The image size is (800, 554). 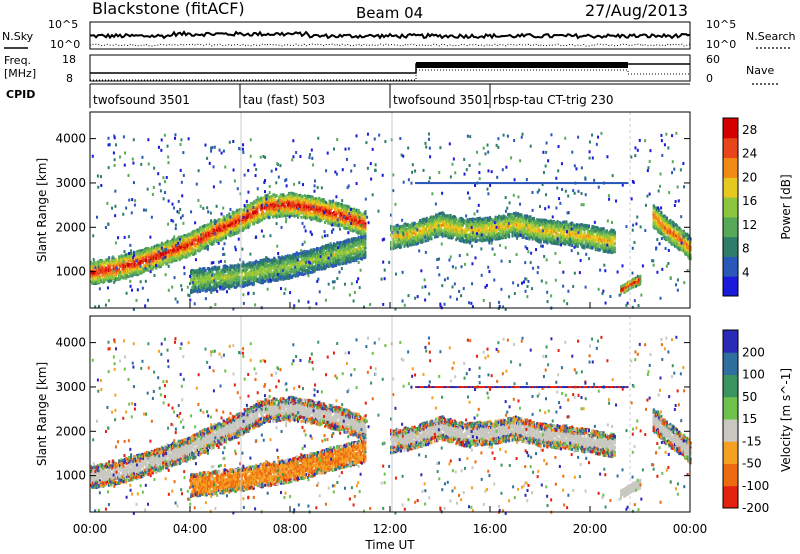 I want to click on freq-noise-block, so click(x=522, y=65).